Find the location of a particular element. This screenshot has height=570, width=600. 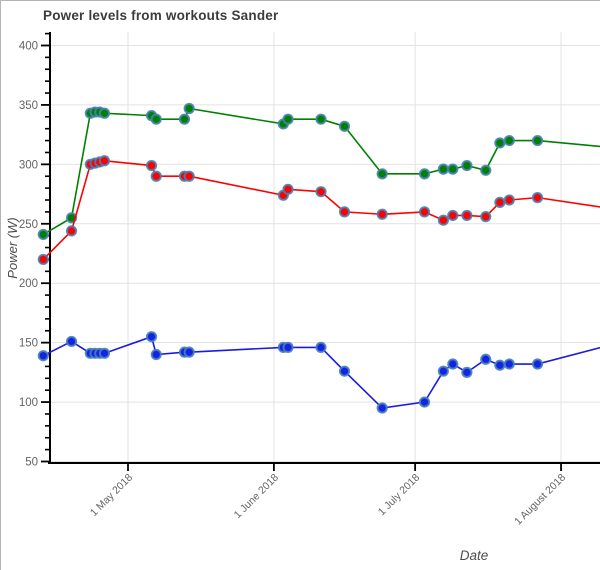

x-tick-label: 1 July 2018 is located at coordinates (399, 495).